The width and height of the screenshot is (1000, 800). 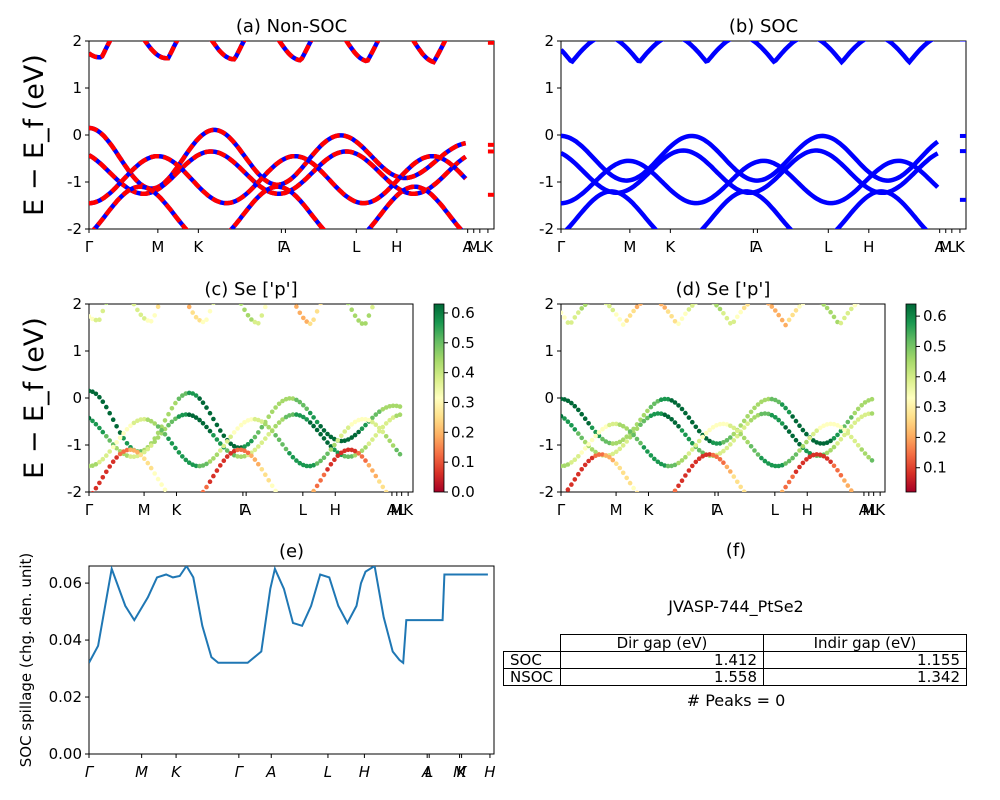 I want to click on y-tick-label: 1, so click(x=77, y=88).